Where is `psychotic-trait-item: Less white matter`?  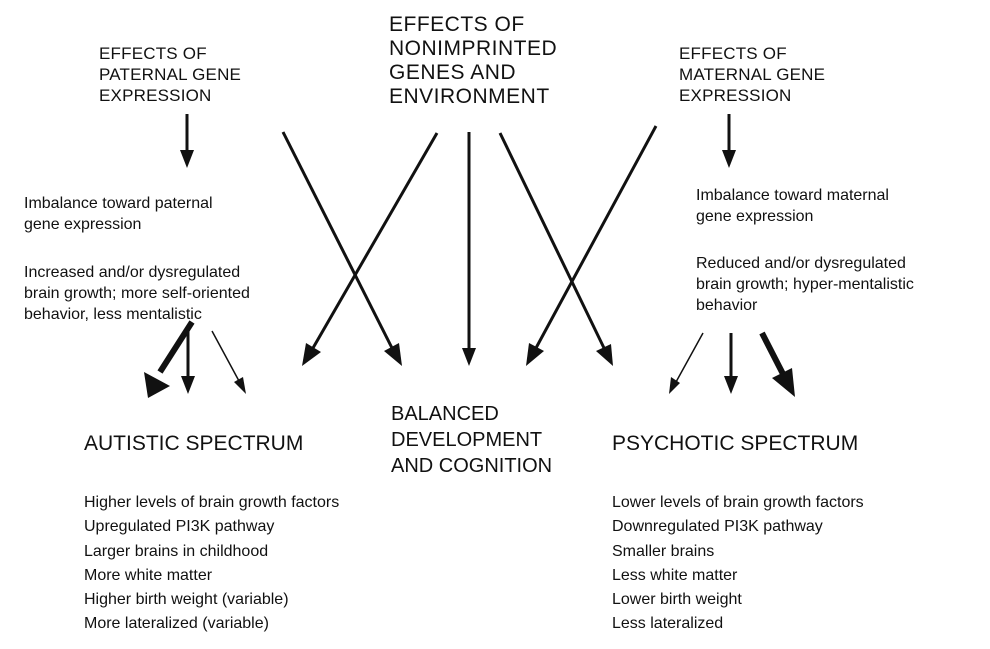 psychotic-trait-item: Less white matter is located at coordinates (675, 575).